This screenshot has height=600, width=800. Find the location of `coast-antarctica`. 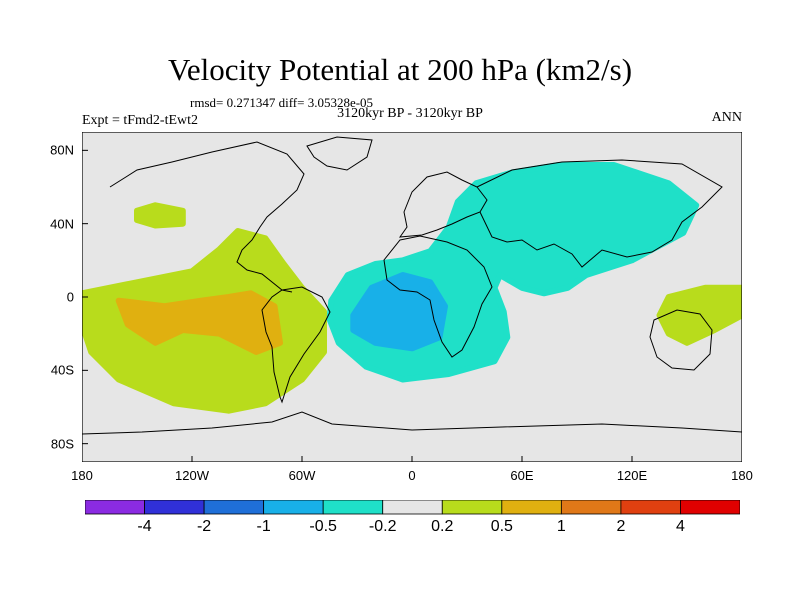

coast-antarctica is located at coordinates (412, 423).